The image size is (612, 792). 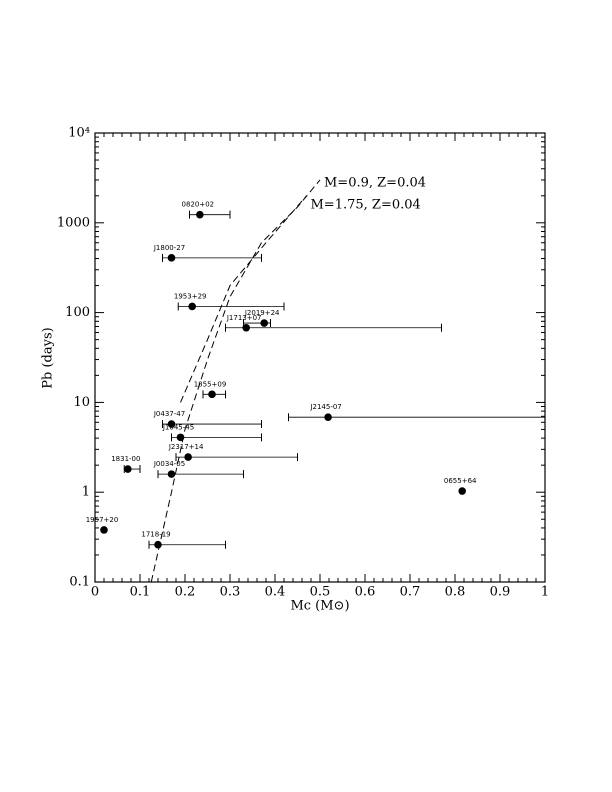 What do you see at coordinates (73, 222) in the screenshot?
I see `y-tick-label: 1000` at bounding box center [73, 222].